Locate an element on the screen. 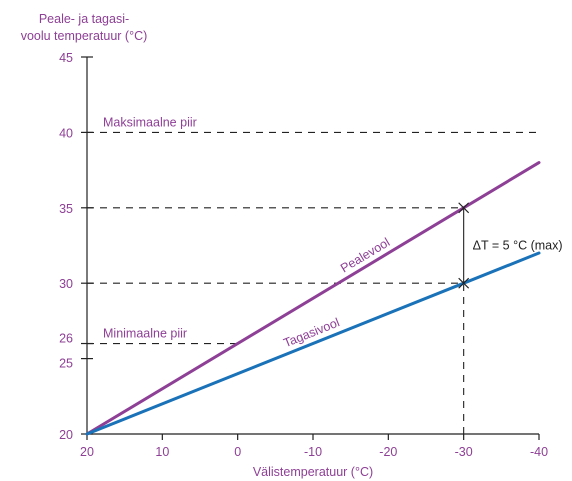 The image size is (572, 481). y-tick-label-1: 25 is located at coordinates (66, 364).